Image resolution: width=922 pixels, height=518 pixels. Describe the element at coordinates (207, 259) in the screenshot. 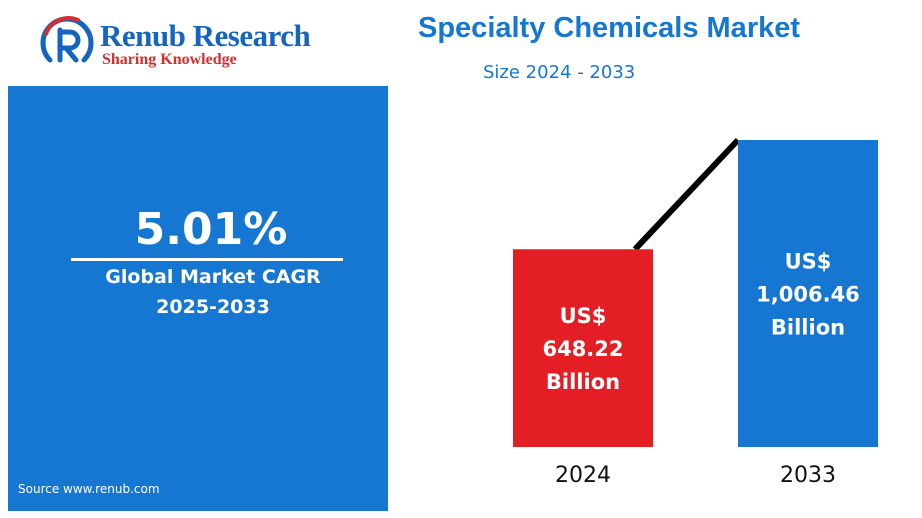

I see `cagr-divider` at that location.